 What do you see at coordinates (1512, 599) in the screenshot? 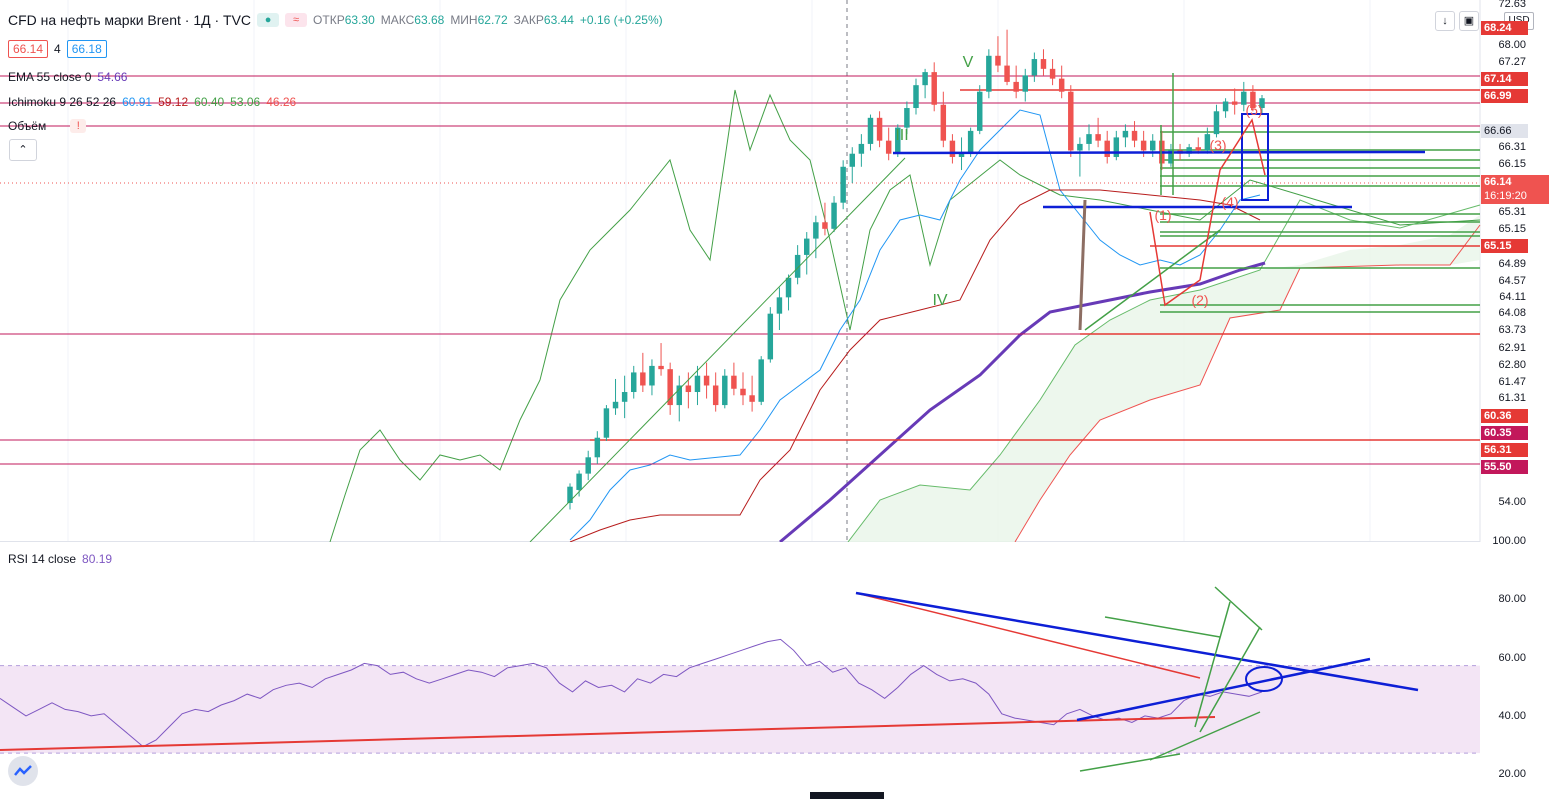
I see `rsi-axis-label: 80.00` at bounding box center [1512, 599].